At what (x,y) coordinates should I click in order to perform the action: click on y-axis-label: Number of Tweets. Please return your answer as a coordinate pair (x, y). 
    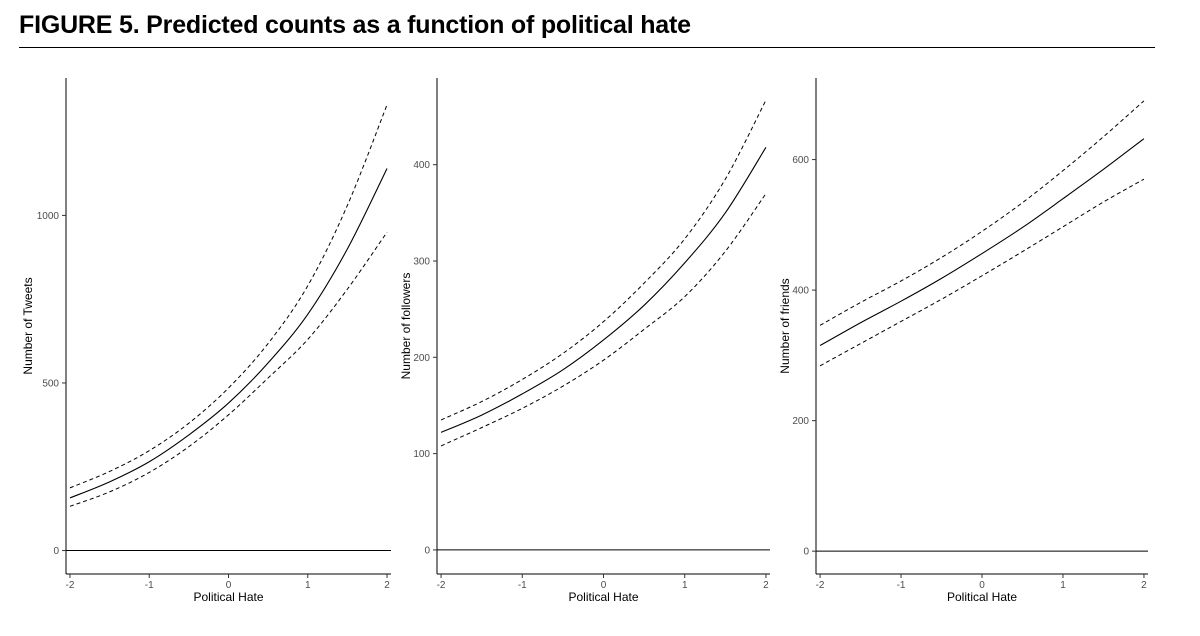
    Looking at the image, I should click on (28, 325).